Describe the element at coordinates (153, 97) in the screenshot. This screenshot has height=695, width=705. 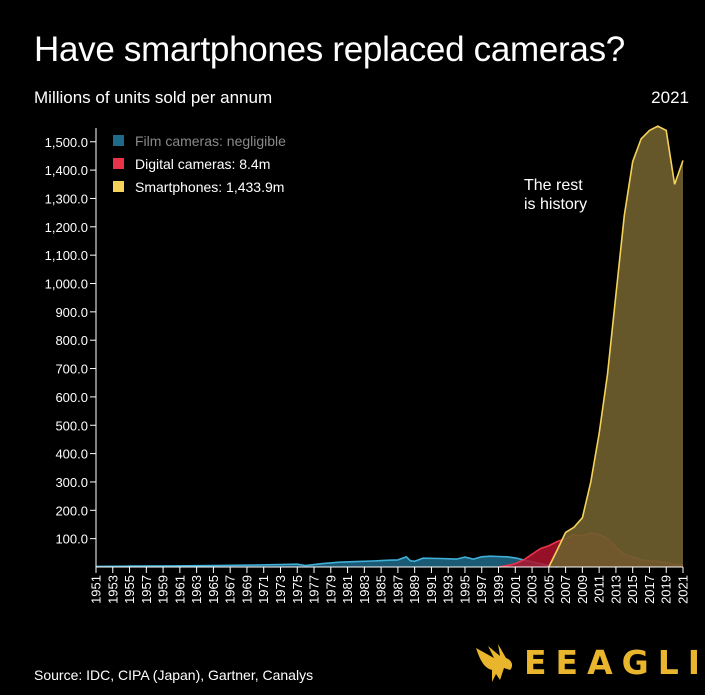
I see `chart-subtitle: Millions of units sold per annum` at that location.